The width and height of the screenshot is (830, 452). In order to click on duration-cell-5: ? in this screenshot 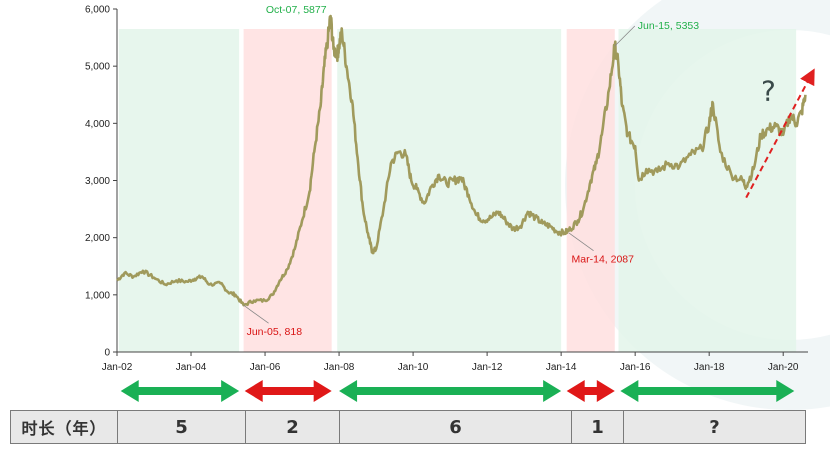, I will do `click(714, 427)`.